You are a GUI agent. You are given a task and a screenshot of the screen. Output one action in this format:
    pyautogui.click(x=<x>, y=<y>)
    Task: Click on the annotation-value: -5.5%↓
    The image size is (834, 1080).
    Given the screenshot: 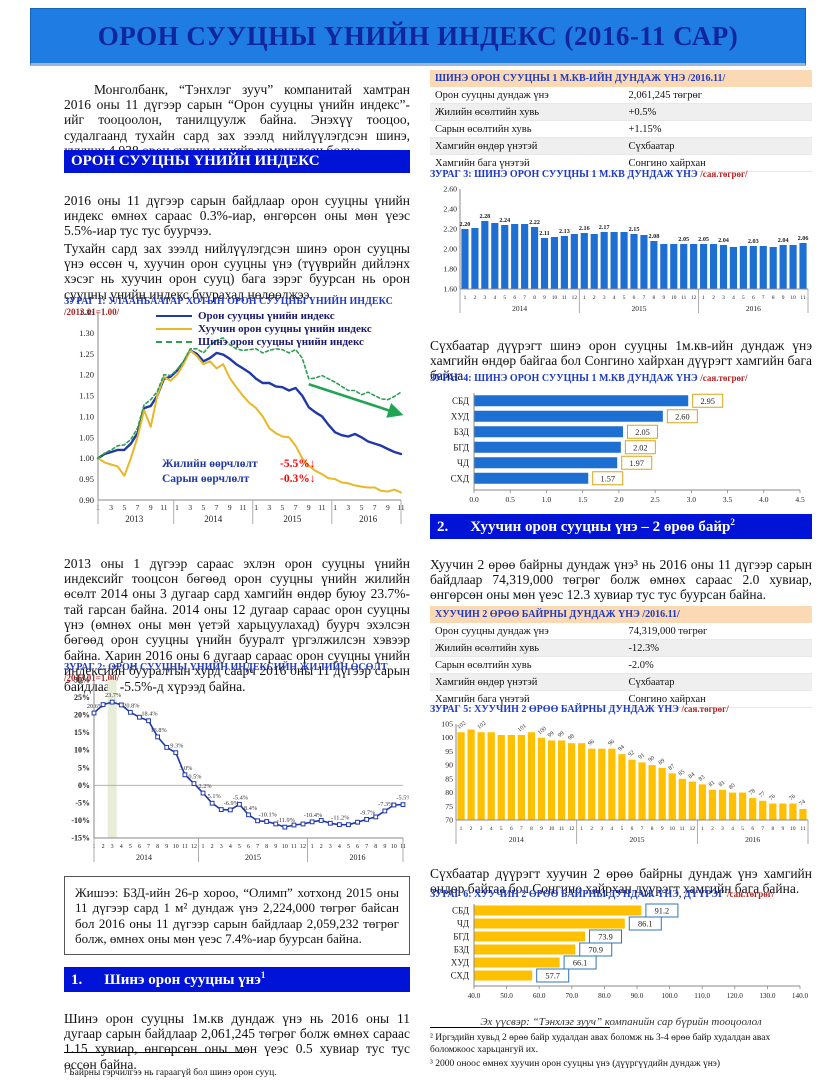 What is the action you would take?
    pyautogui.click(x=298, y=464)
    